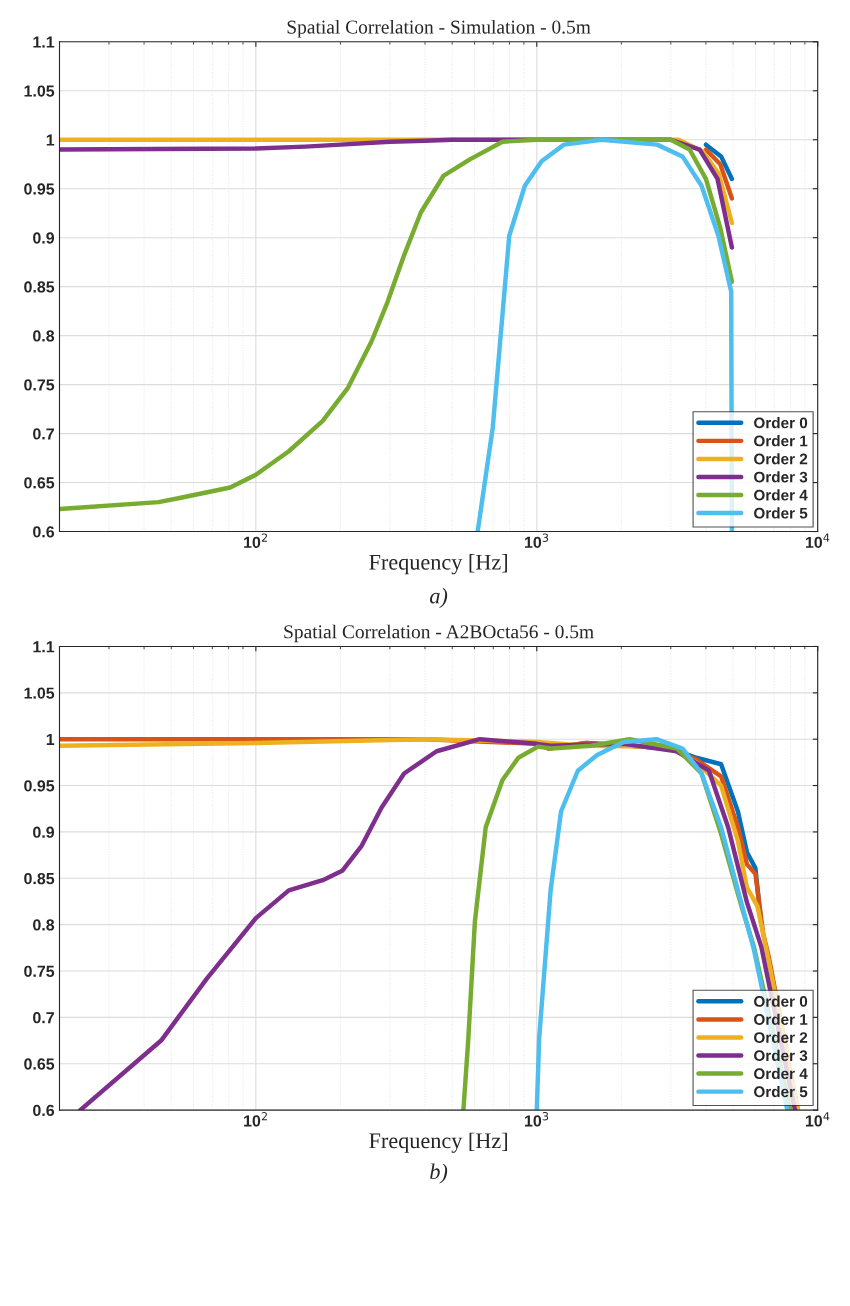 The width and height of the screenshot is (850, 1306). Describe the element at coordinates (439, 598) in the screenshot. I see `text: a)` at that location.